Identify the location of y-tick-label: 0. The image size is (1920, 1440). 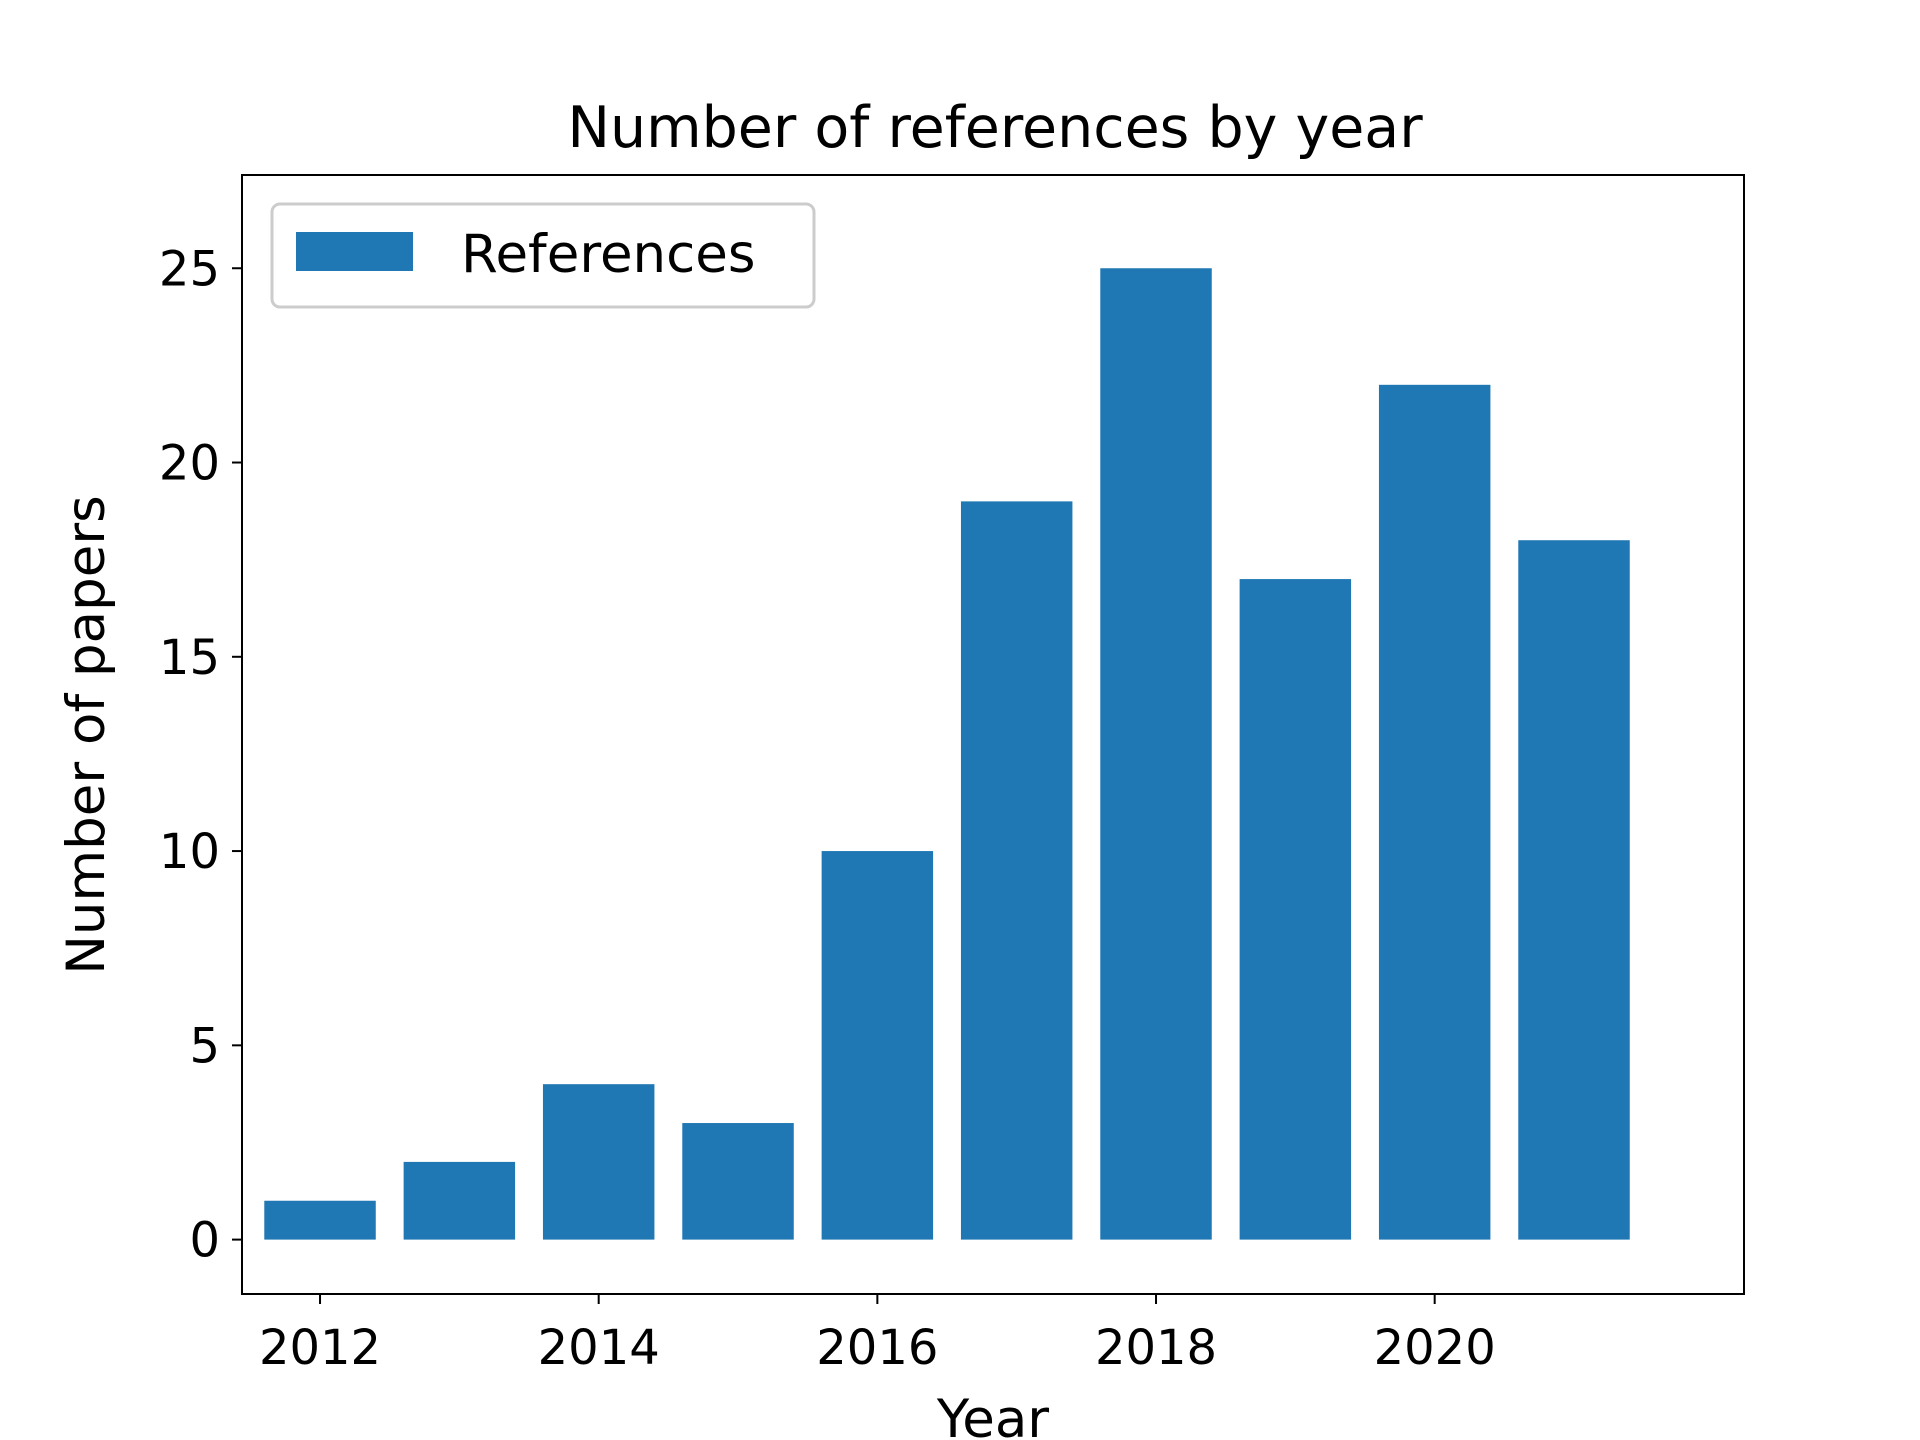
(204, 1241).